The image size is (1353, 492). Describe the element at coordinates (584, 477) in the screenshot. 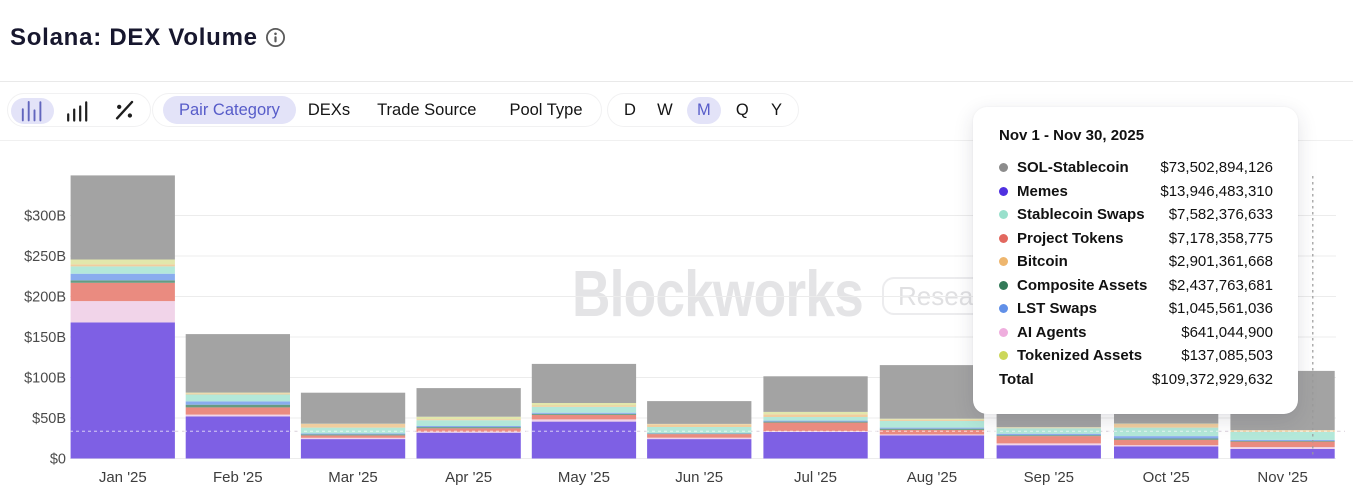

I see `svg-text: May '25` at that location.